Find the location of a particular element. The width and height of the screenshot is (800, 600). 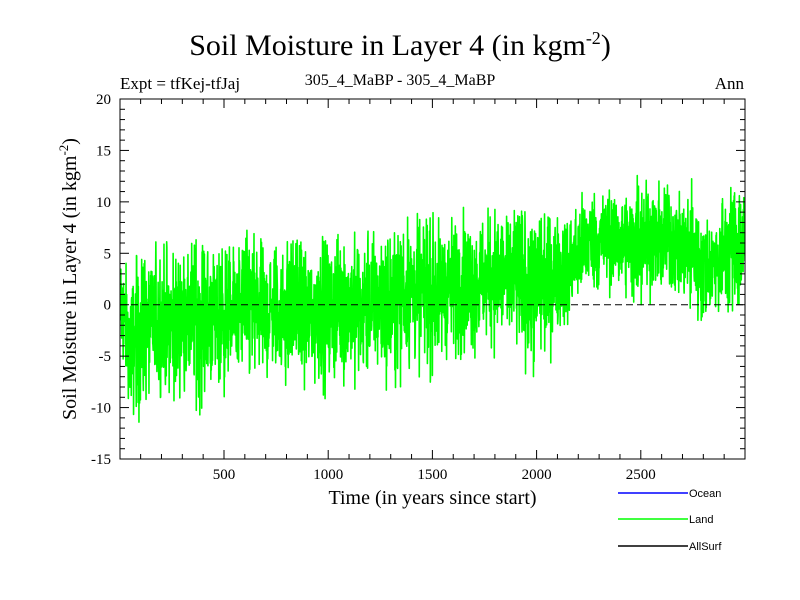

x-tick-label: 2500 is located at coordinates (641, 475).